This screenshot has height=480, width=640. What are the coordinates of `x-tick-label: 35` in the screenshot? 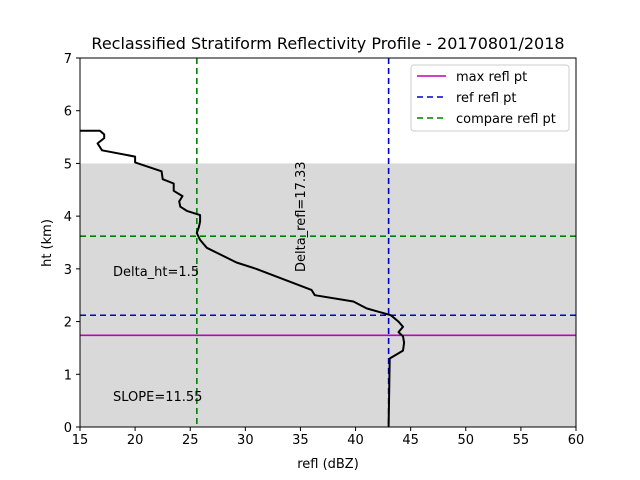 It's located at (300, 440).